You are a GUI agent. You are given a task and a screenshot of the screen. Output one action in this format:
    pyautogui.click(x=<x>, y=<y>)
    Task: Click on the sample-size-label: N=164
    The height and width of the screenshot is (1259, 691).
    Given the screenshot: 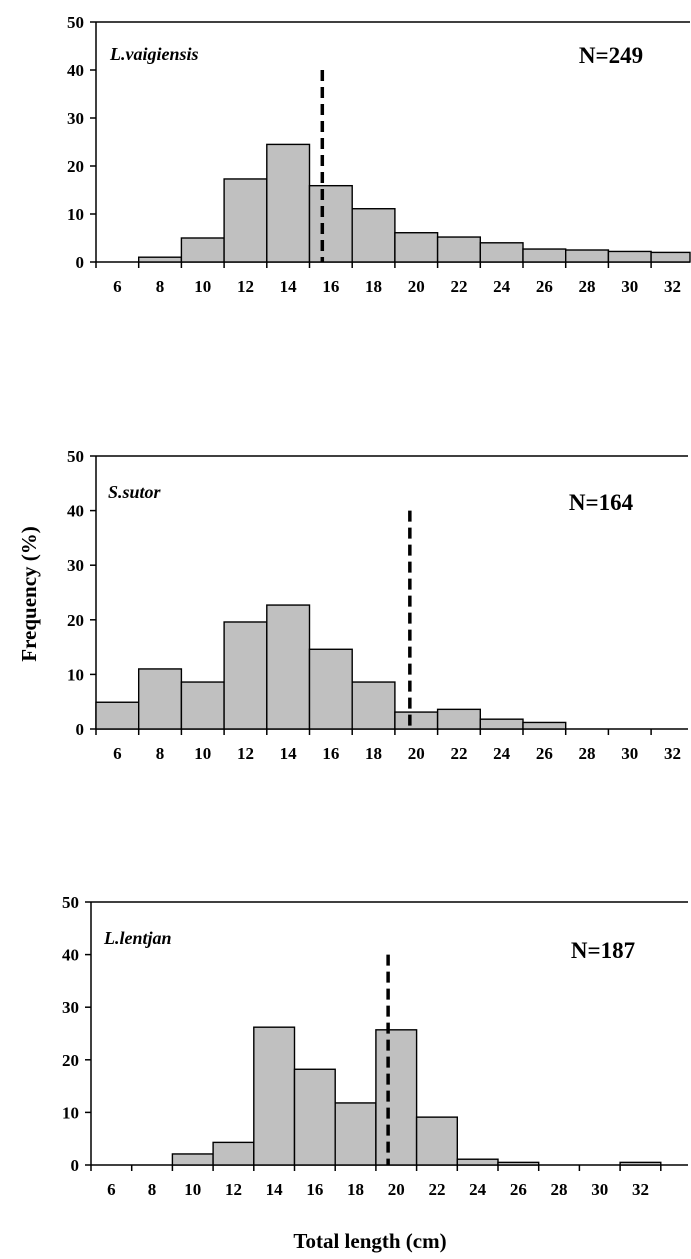 What is the action you would take?
    pyautogui.click(x=601, y=502)
    